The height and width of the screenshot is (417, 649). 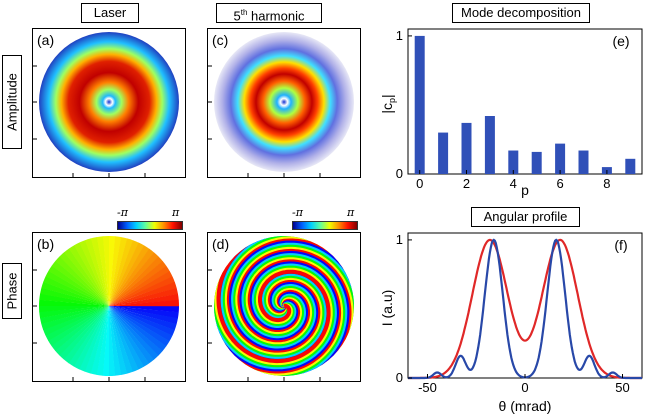 I want to click on chart-f-frame, so click(x=525, y=305).